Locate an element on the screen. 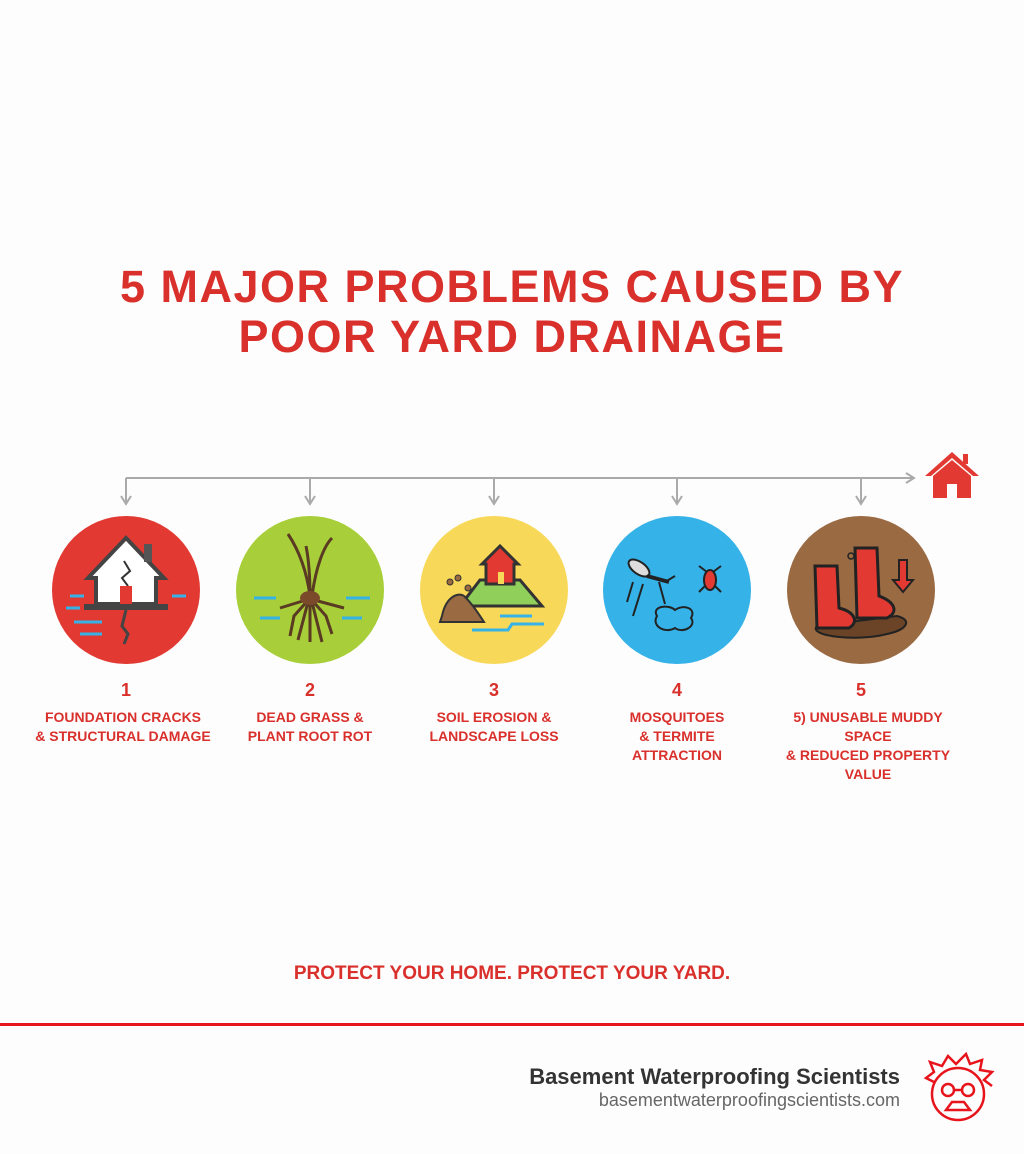 This screenshot has width=1024, height=1154. problem-label-line: & TERMITE is located at coordinates (677, 736).